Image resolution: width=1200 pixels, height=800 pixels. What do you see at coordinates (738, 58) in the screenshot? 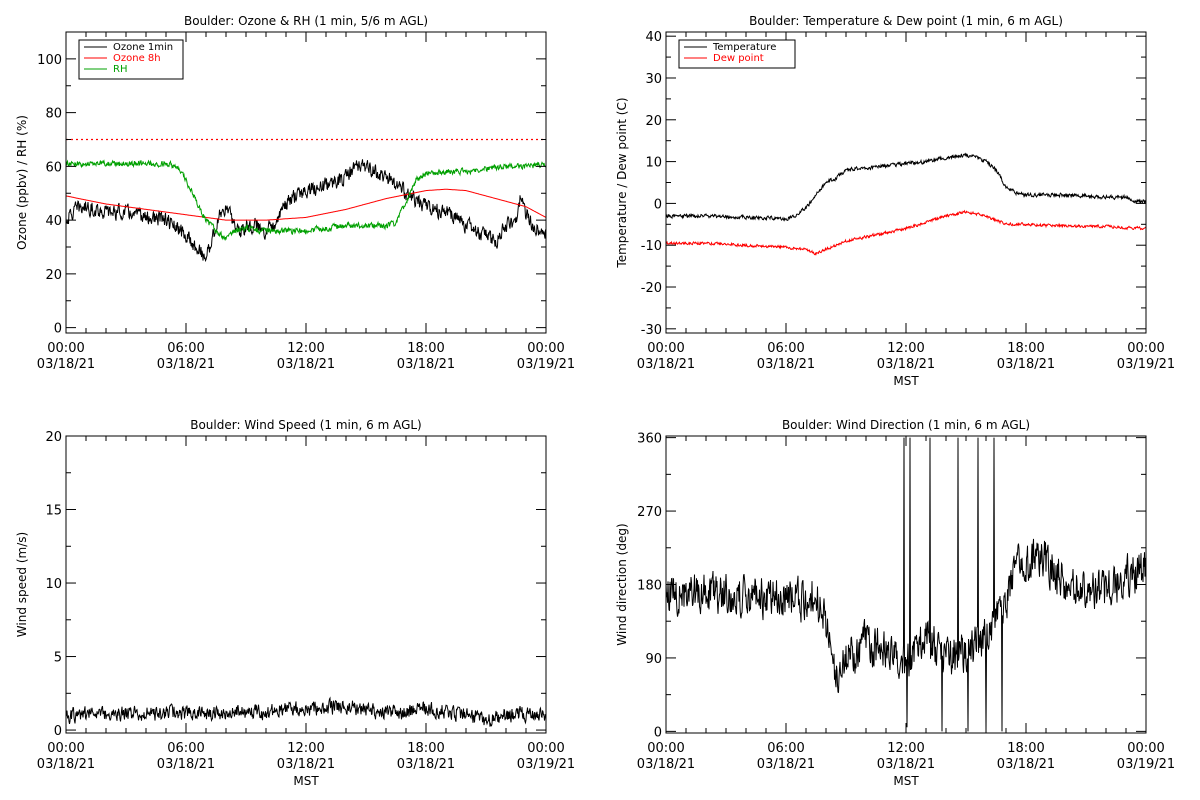
I see `legend-label: Dew point` at bounding box center [738, 58].